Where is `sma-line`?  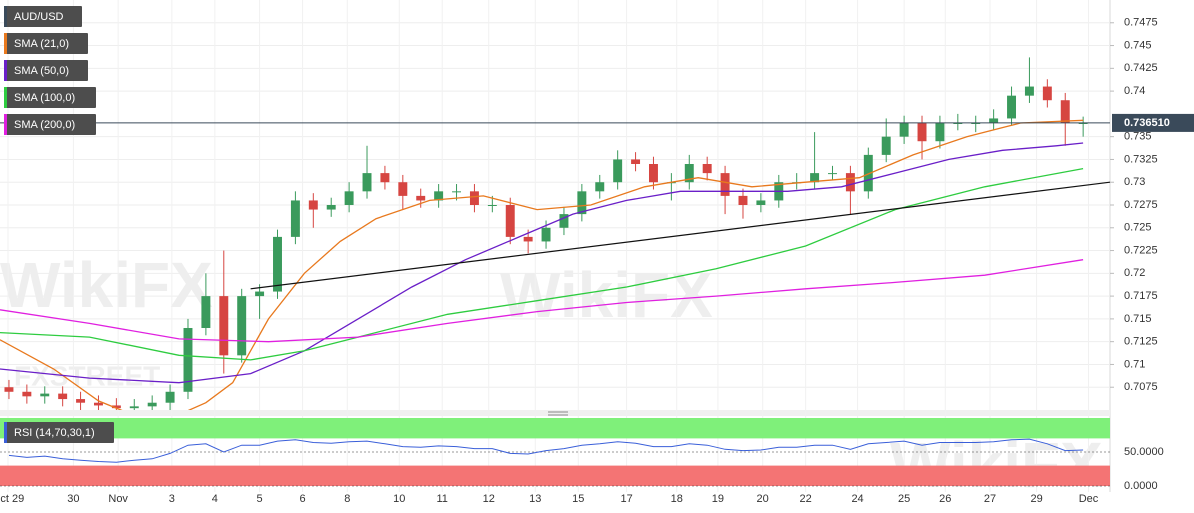 sma-line is located at coordinates (542, 301).